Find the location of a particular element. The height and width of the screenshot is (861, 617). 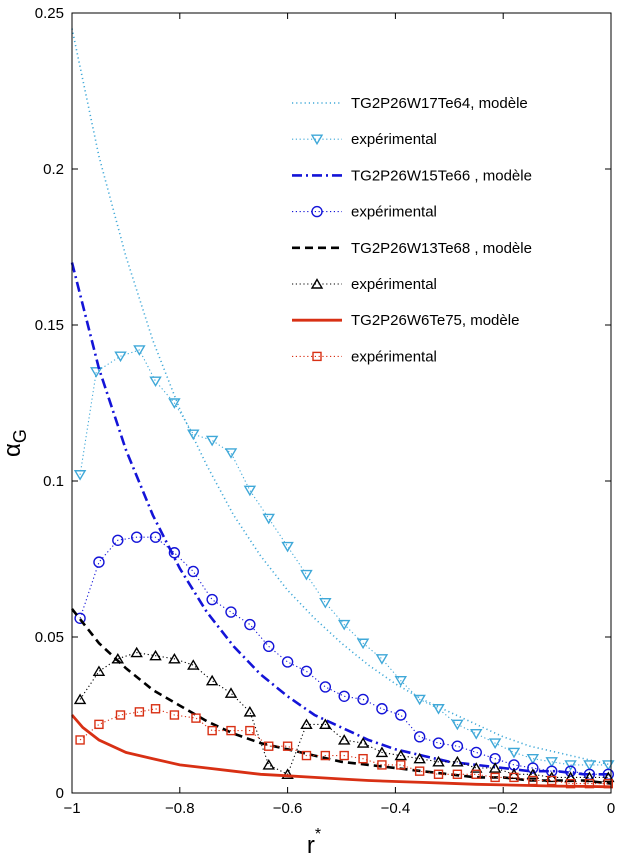

y-tick-label: 0.2 is located at coordinates (53, 169).